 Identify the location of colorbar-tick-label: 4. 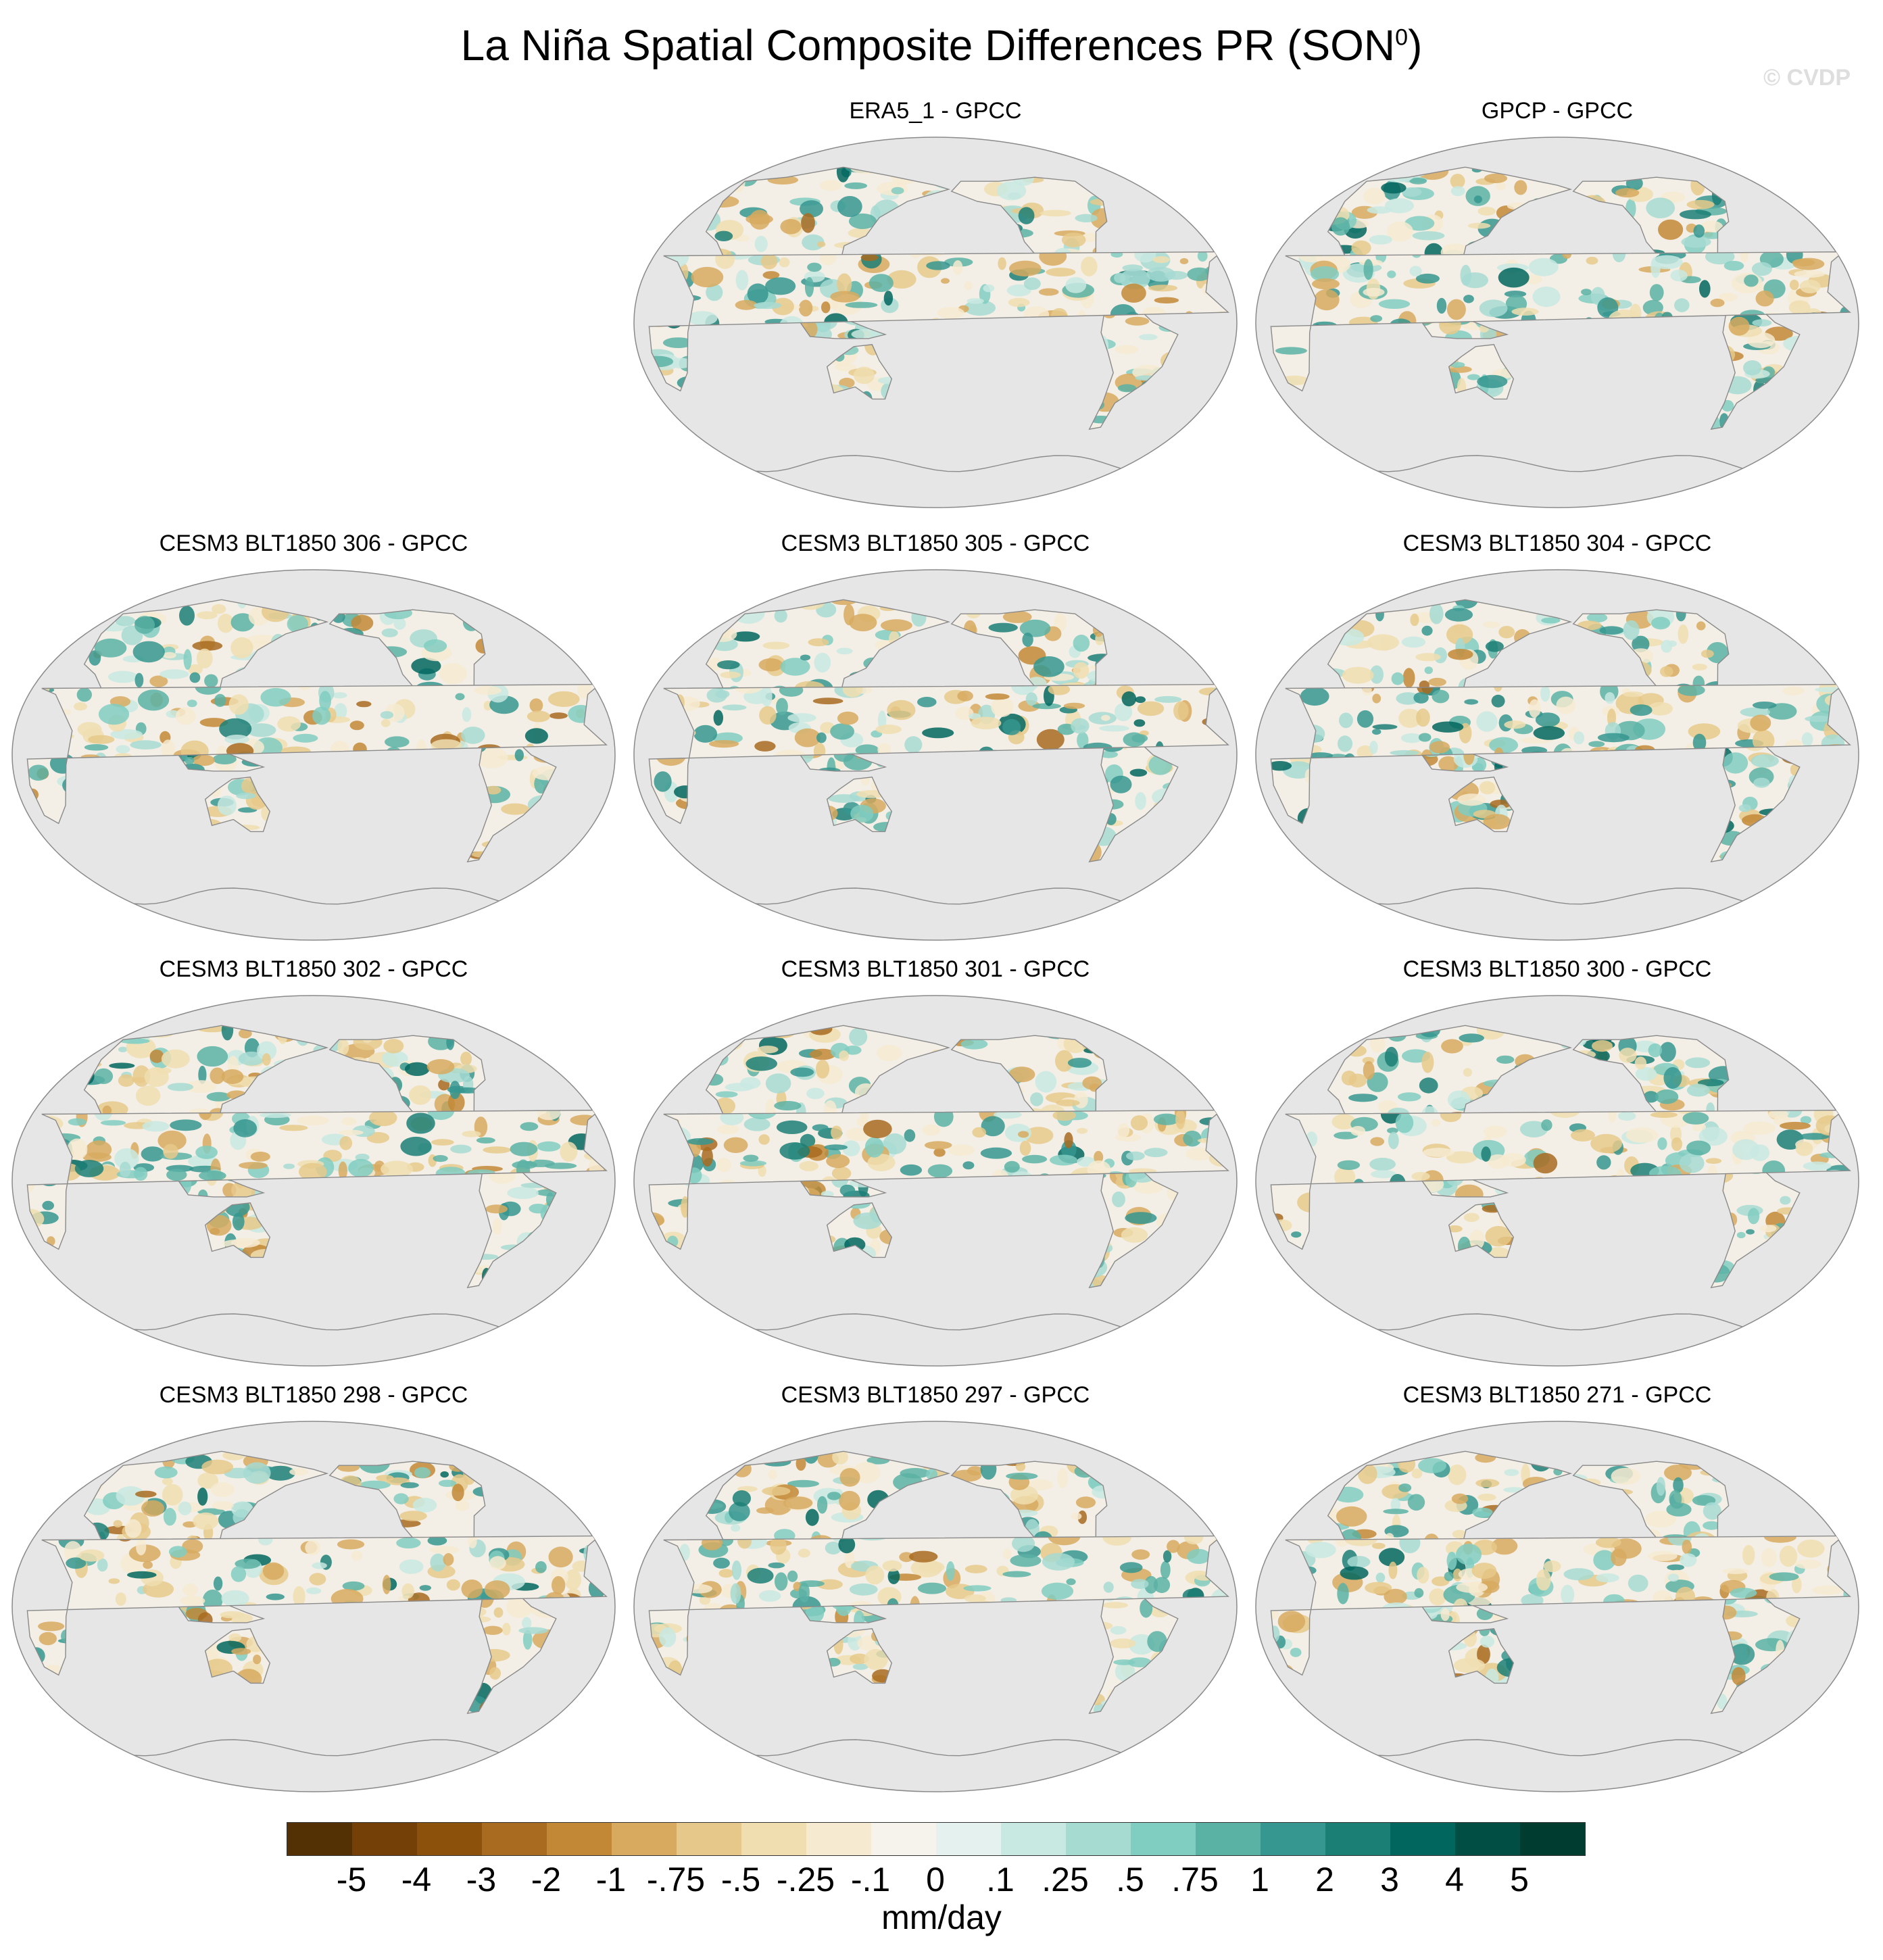
(1455, 1879).